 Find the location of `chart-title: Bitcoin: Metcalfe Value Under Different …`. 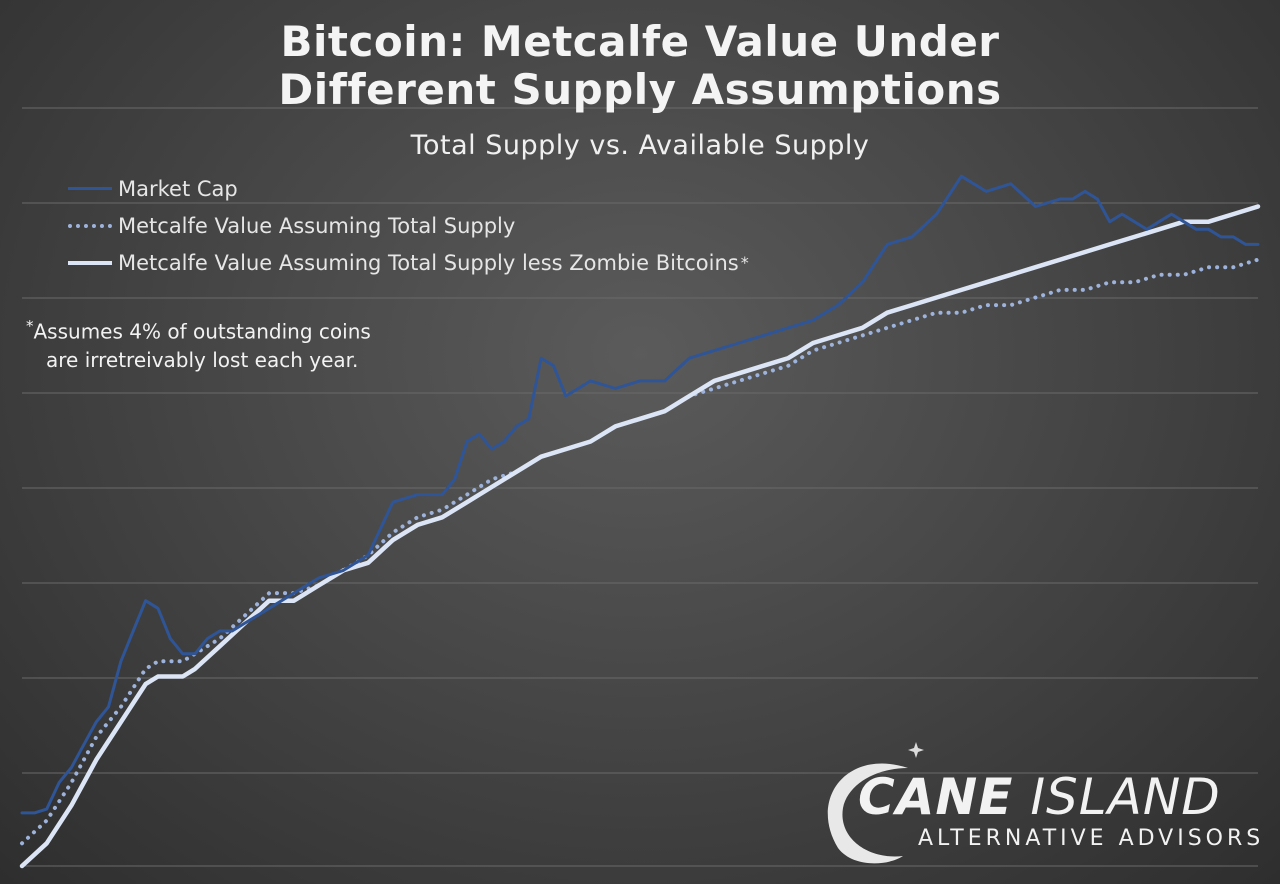

chart-title: Bitcoin: Metcalfe Value Under Different … is located at coordinates (640, 66).